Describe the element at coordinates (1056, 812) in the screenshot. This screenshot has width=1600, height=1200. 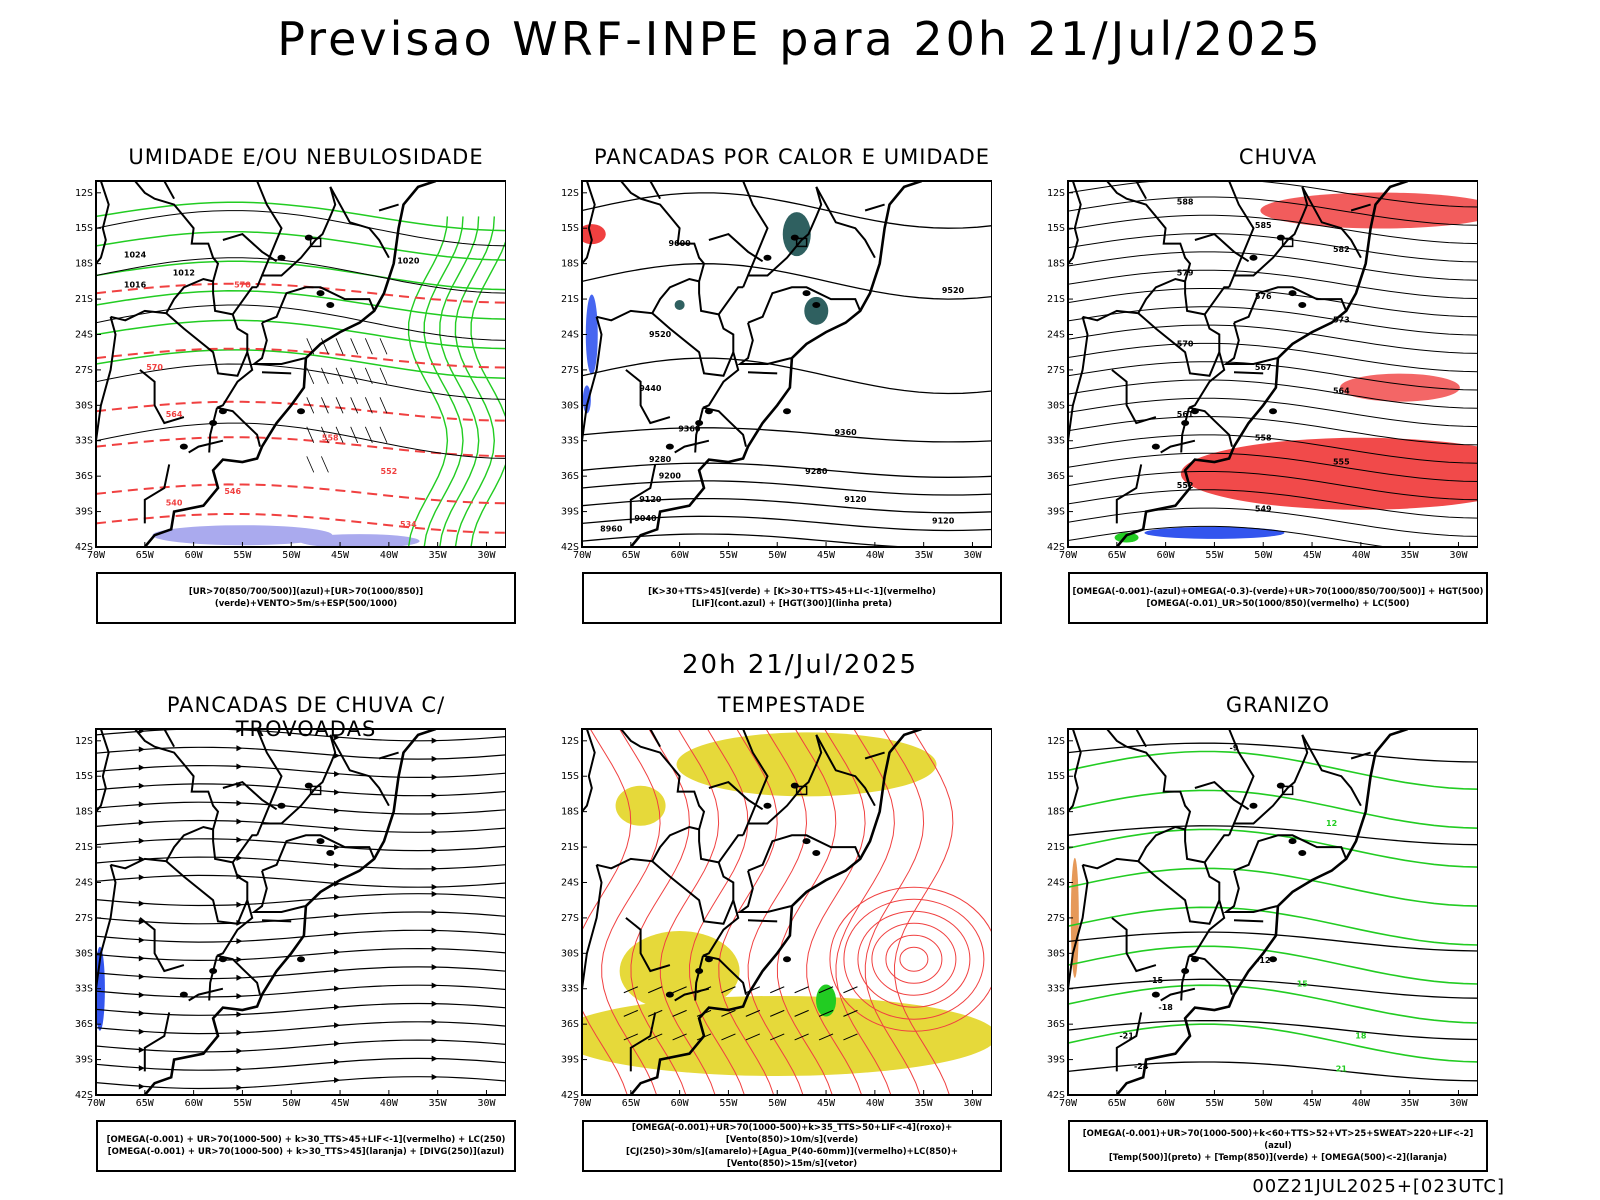
I see `lat-label: 18S` at that location.